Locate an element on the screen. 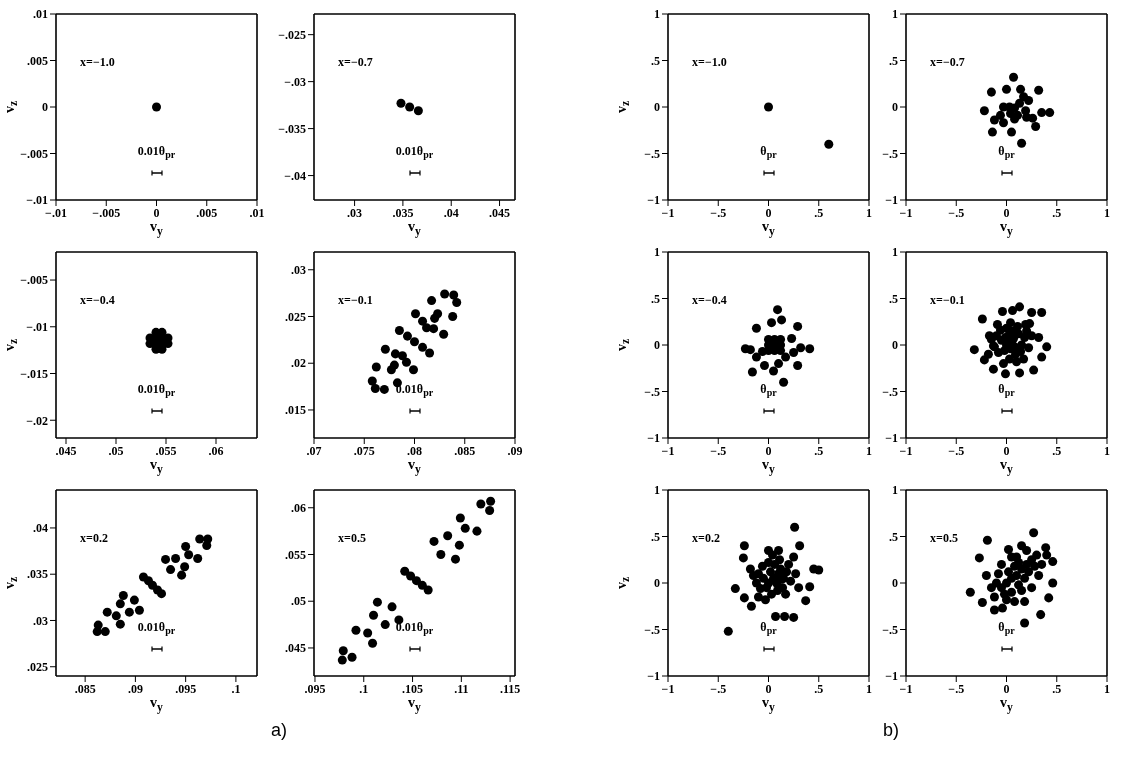 This screenshot has height=757, width=1130. y-tick-label: −.025 is located at coordinates (292, 34).